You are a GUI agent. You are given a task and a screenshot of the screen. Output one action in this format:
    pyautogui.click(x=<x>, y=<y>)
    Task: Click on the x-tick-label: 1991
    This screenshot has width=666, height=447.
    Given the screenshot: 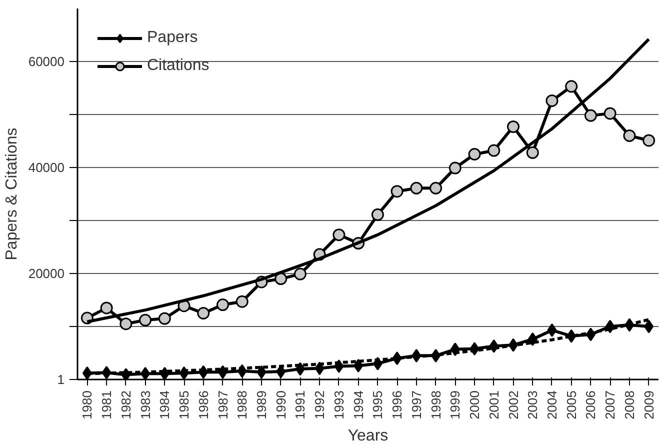 What is the action you would take?
    pyautogui.click(x=300, y=405)
    